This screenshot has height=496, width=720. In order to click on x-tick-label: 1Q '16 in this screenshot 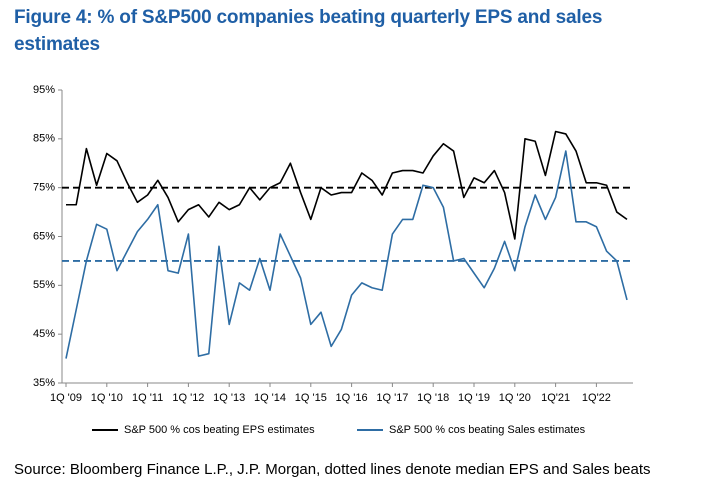, I will do `click(352, 398)`.